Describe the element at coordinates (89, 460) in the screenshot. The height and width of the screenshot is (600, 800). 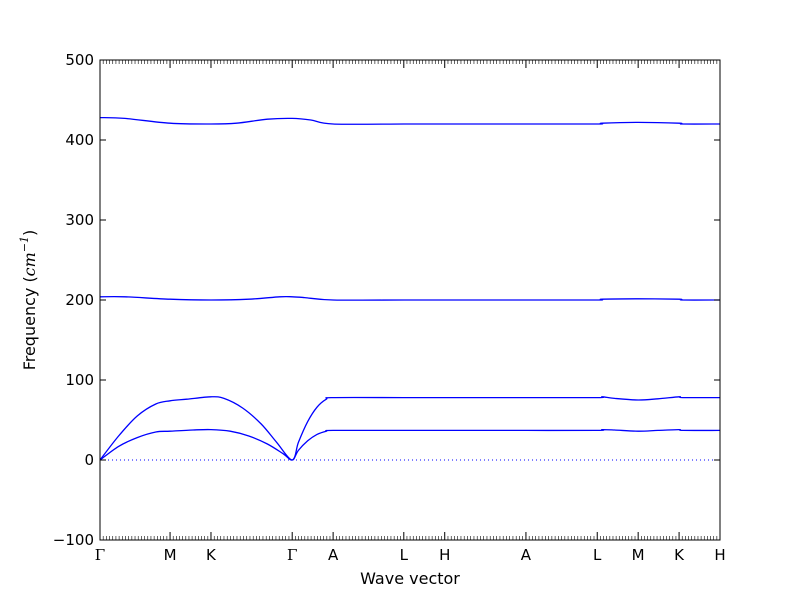
I see `y-tick-label: 0` at that location.